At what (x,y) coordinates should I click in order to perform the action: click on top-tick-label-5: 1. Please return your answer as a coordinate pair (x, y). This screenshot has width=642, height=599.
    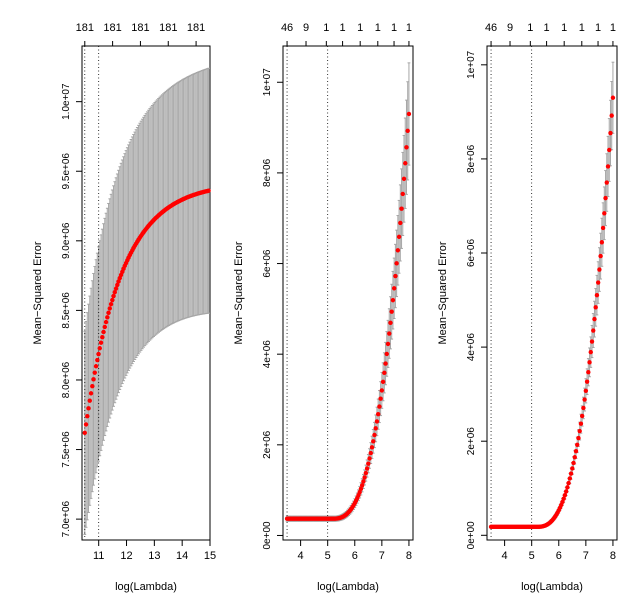
    Looking at the image, I should click on (582, 28).